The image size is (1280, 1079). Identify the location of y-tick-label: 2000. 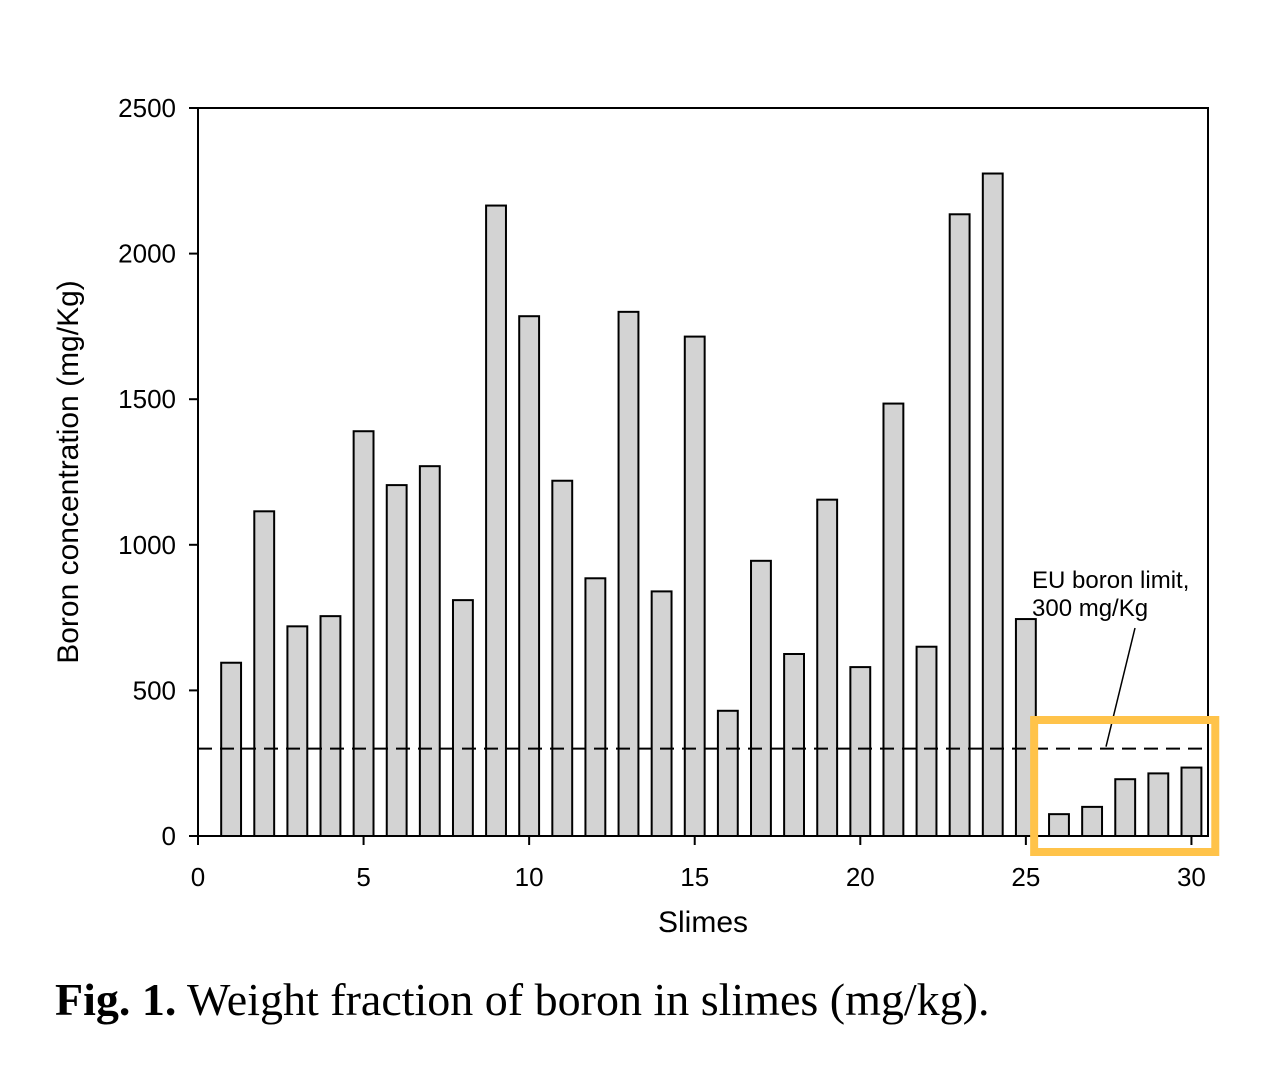
(147, 254).